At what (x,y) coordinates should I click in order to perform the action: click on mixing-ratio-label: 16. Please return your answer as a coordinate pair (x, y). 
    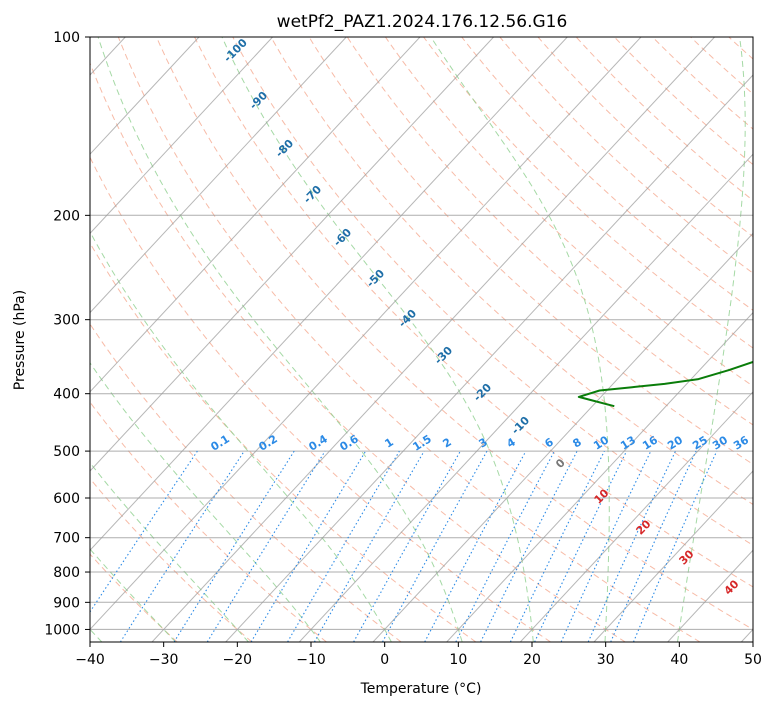
    Looking at the image, I should click on (650, 442).